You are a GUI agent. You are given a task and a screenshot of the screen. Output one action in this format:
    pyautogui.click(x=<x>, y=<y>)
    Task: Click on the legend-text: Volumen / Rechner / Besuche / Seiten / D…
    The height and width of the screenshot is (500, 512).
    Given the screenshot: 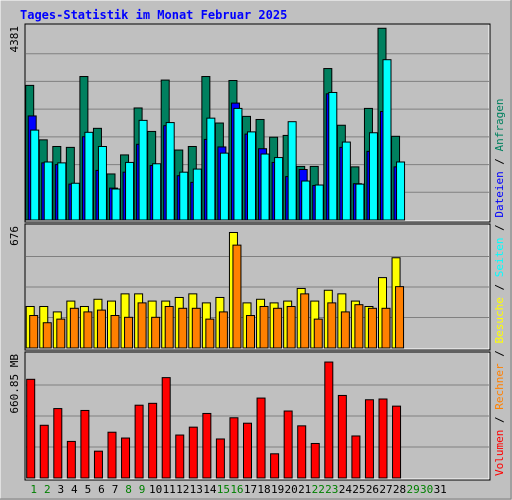 What is the action you would take?
    pyautogui.click(x=499, y=287)
    